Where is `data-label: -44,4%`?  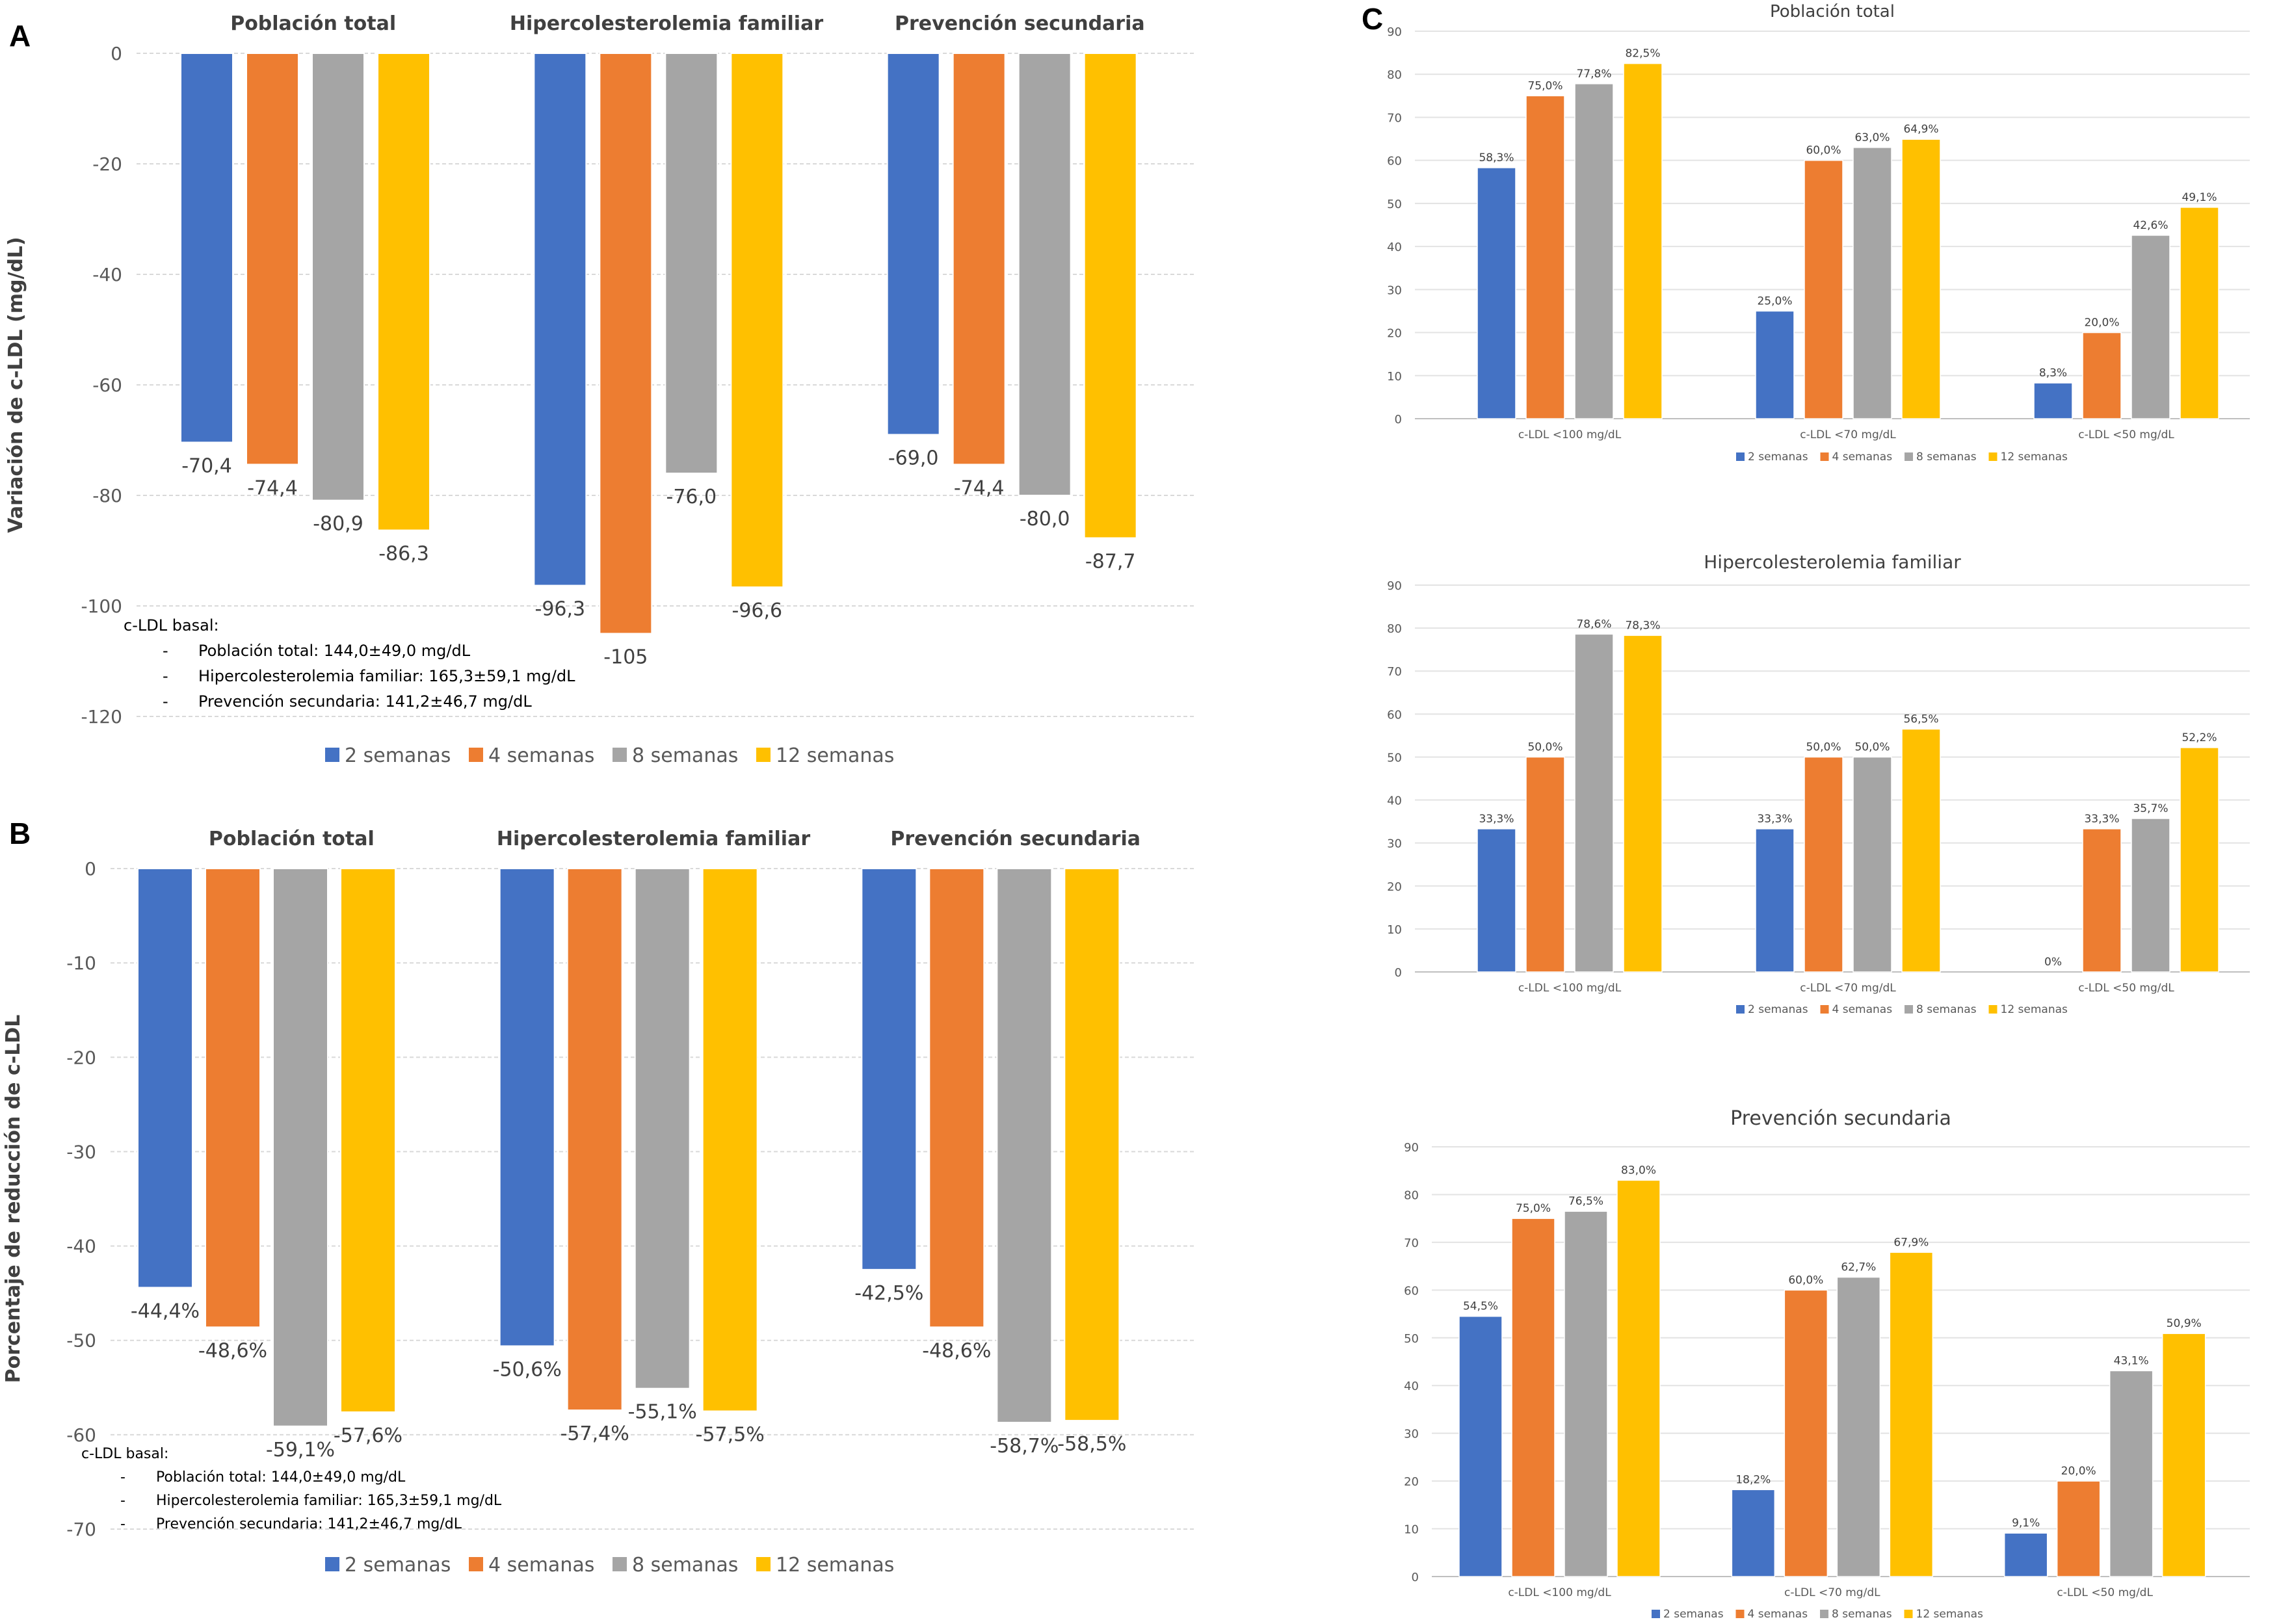 data-label: -44,4% is located at coordinates (165, 1311).